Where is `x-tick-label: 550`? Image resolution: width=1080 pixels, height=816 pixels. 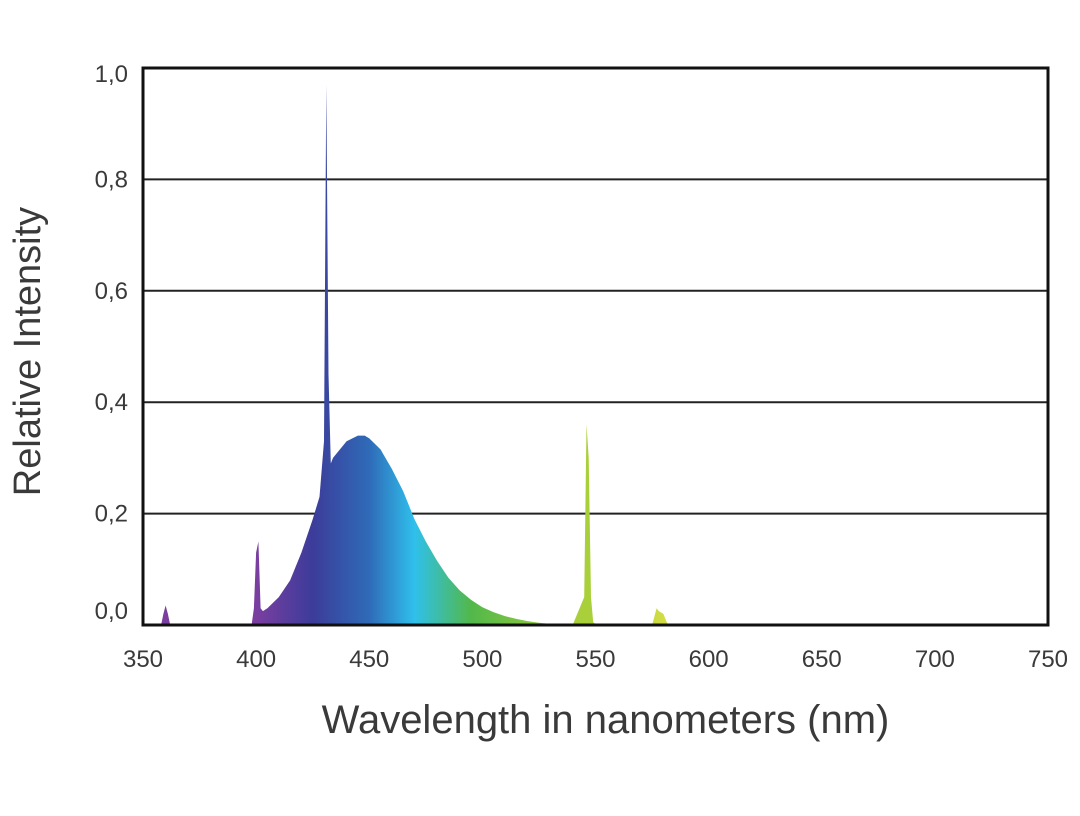
x-tick-label: 550 is located at coordinates (595, 659).